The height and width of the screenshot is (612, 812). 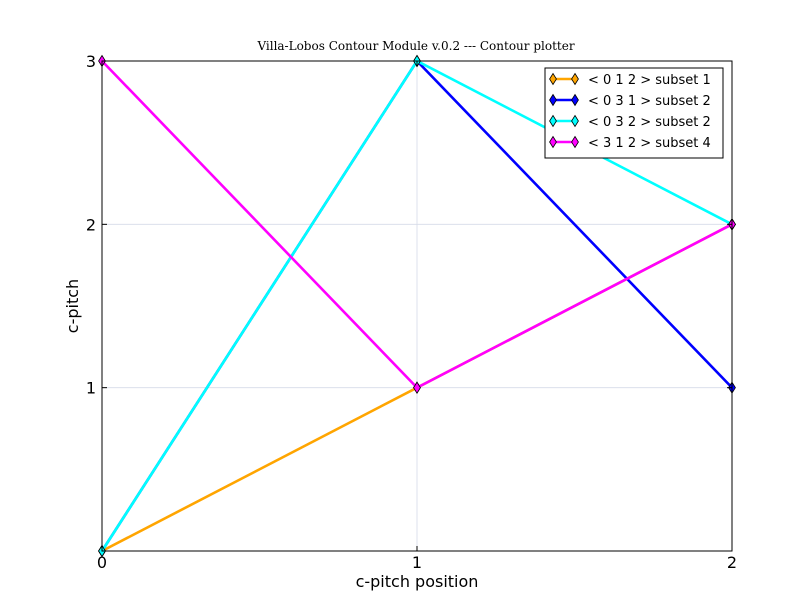 What do you see at coordinates (72, 306) in the screenshot?
I see `y-axis-label: c-pitch` at bounding box center [72, 306].